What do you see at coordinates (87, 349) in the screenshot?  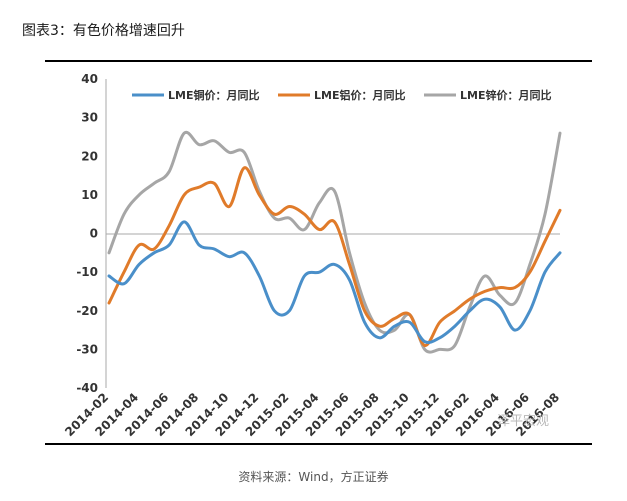 I see `y-tick-label: -30` at bounding box center [87, 349].